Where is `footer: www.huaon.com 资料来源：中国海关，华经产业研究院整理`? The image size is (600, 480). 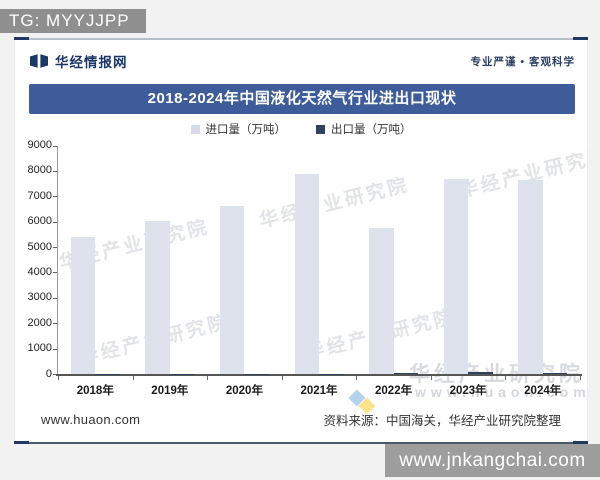
footer: www.huaon.com 资料来源：中国海关，华经产业研究院整理 is located at coordinates (301, 419).